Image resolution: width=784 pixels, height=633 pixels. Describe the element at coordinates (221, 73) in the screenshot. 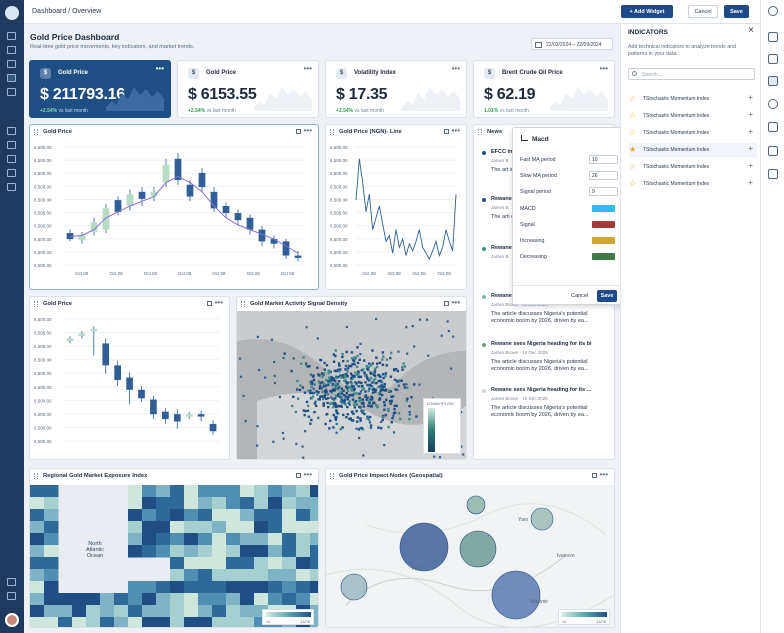

I see `kpi-label: Gold Price` at that location.